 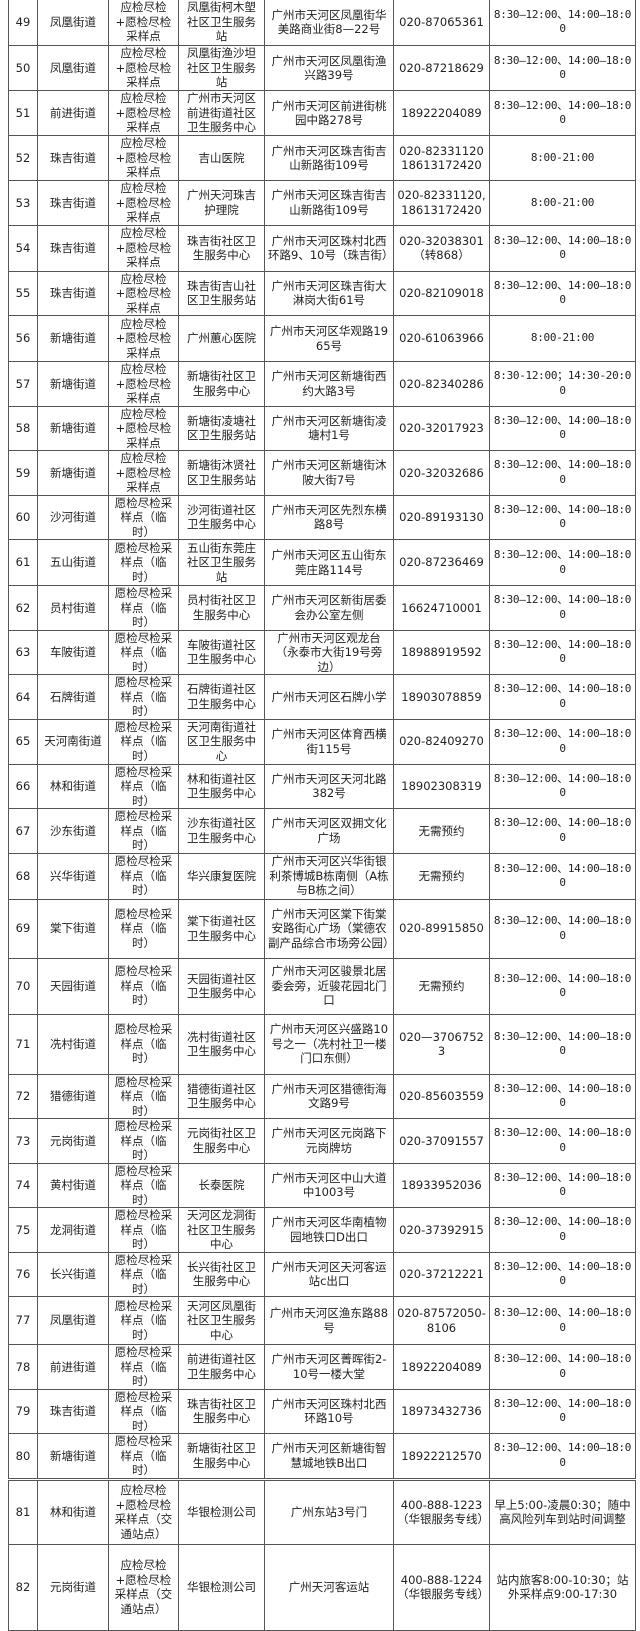 I want to click on street-cell: 五山街道, so click(x=73, y=562).